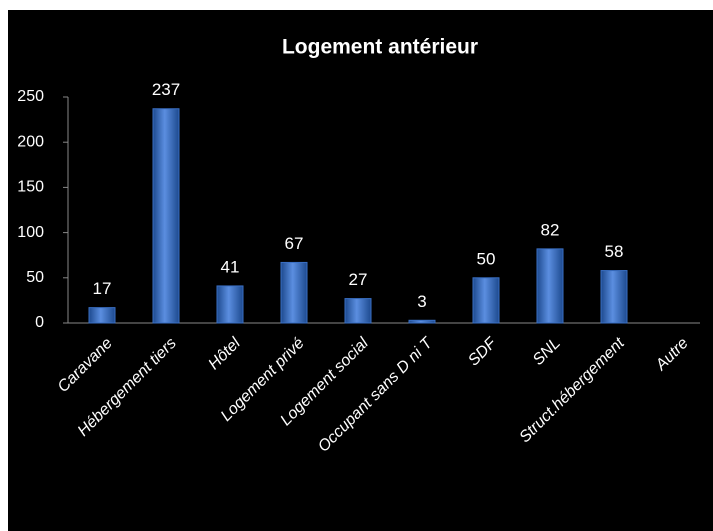 The image size is (713, 531). Describe the element at coordinates (486, 258) in the screenshot. I see `value-label: 50` at that location.